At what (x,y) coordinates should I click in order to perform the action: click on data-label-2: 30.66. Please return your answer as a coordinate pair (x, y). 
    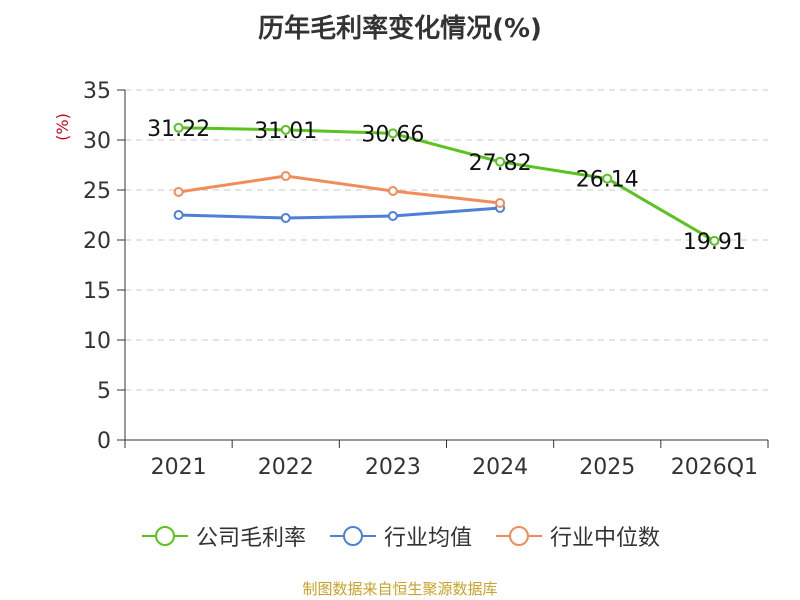
    Looking at the image, I should click on (392, 134).